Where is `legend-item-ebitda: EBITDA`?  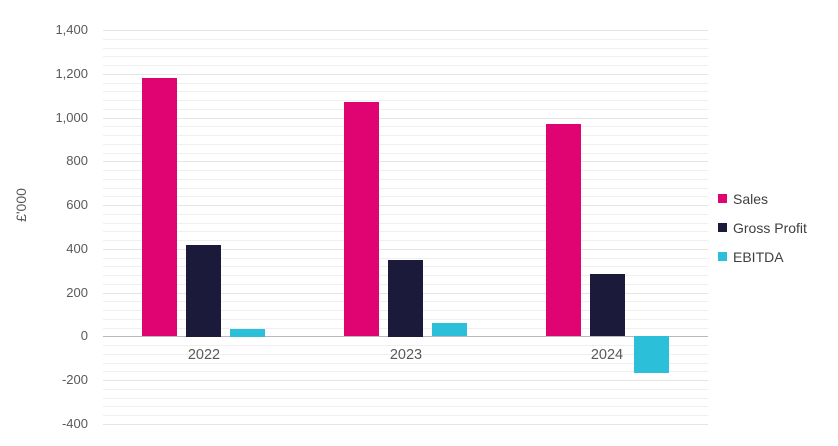
legend-item-ebitda: EBITDA is located at coordinates (762, 256).